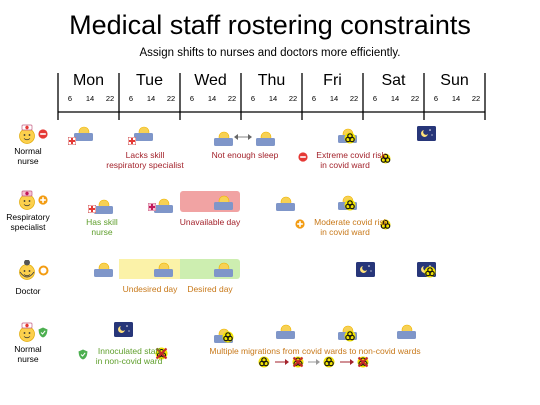 The image size is (540, 405). Describe the element at coordinates (102, 232) in the screenshot. I see `note-line: nurse` at that location.